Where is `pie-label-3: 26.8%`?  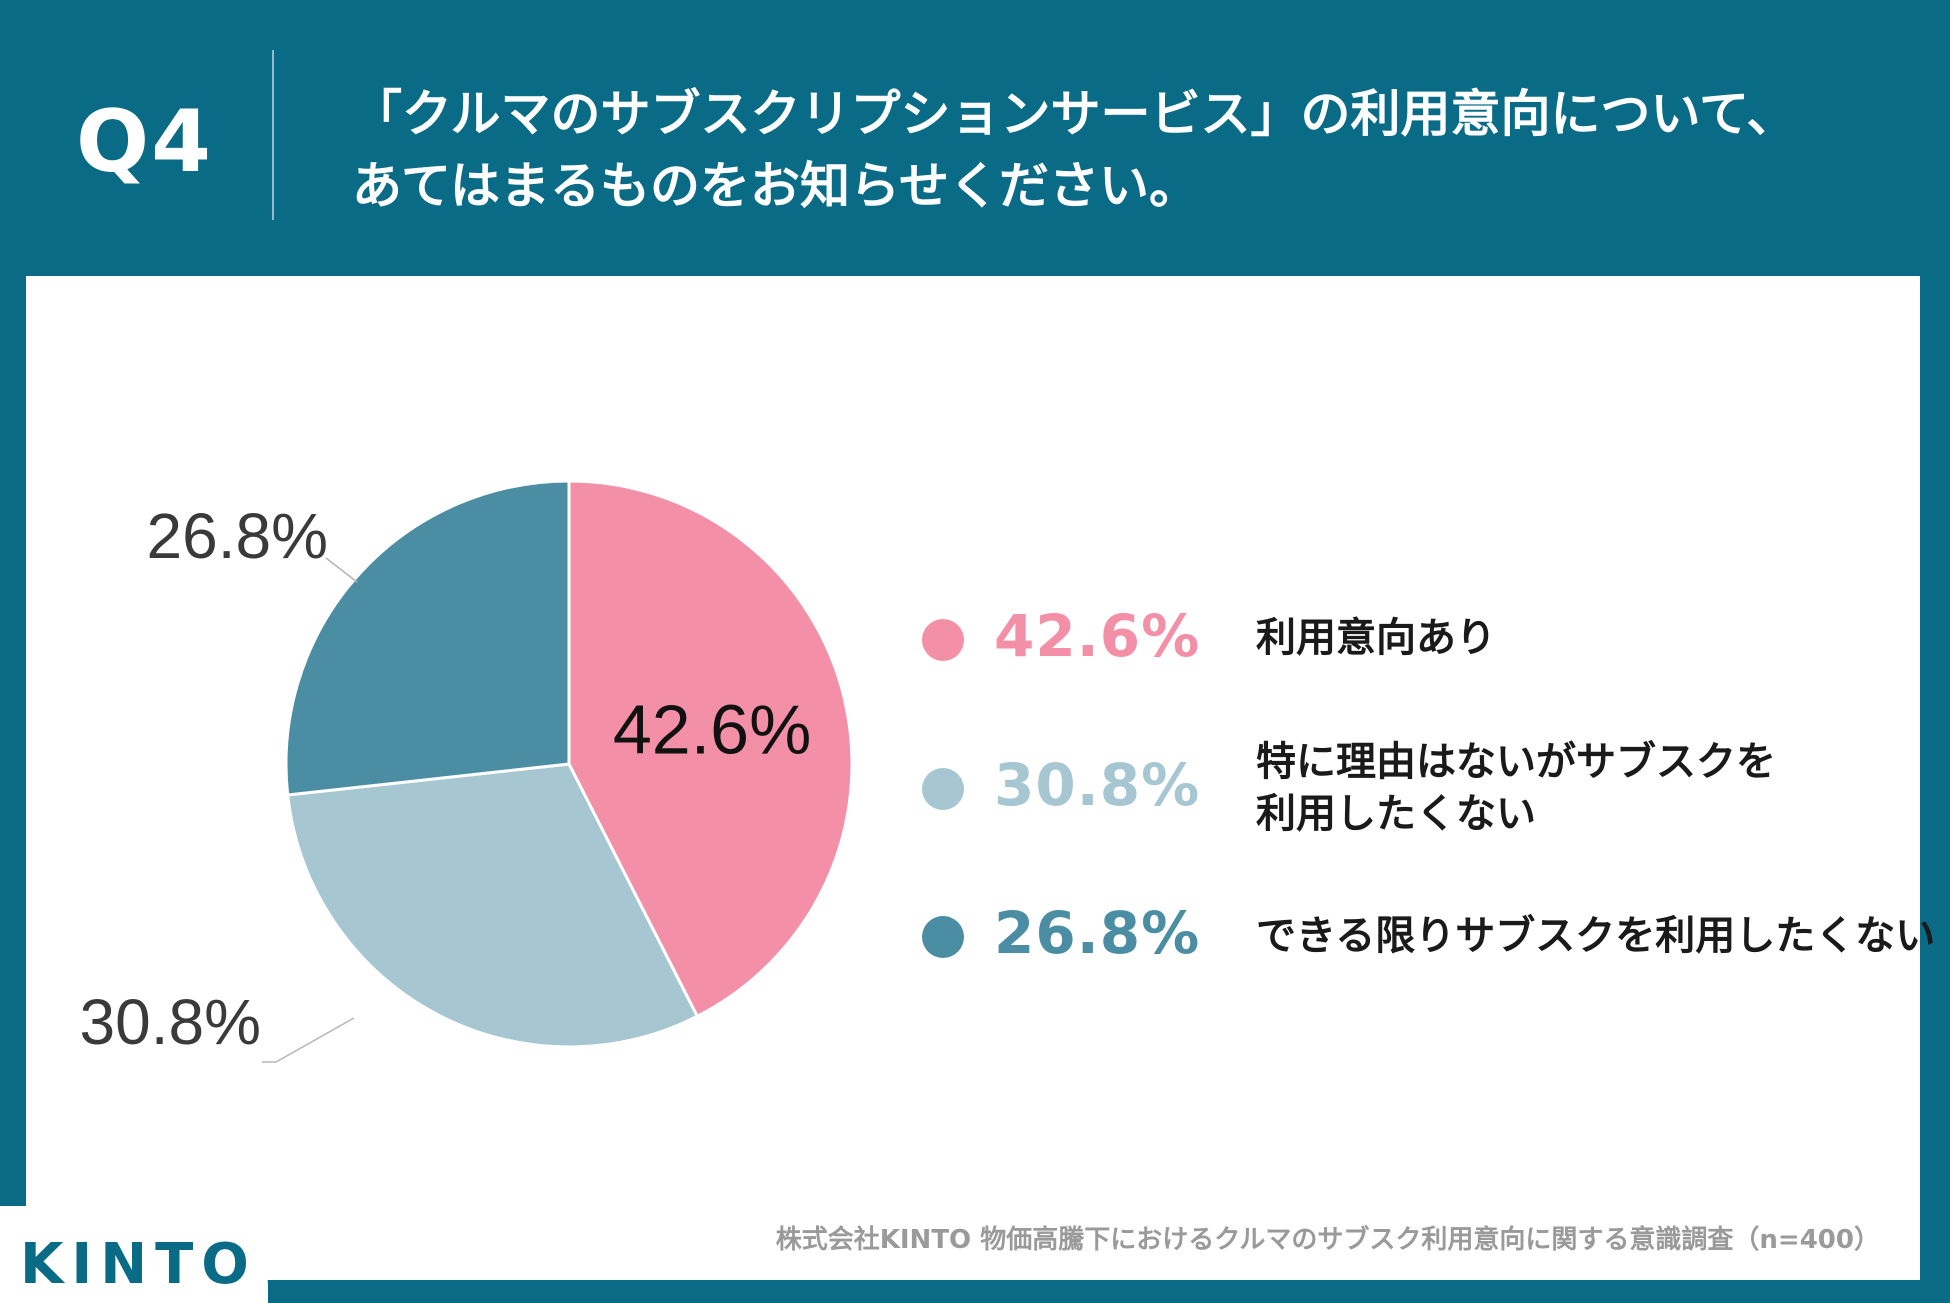
pie-label-3: 26.8% is located at coordinates (237, 536).